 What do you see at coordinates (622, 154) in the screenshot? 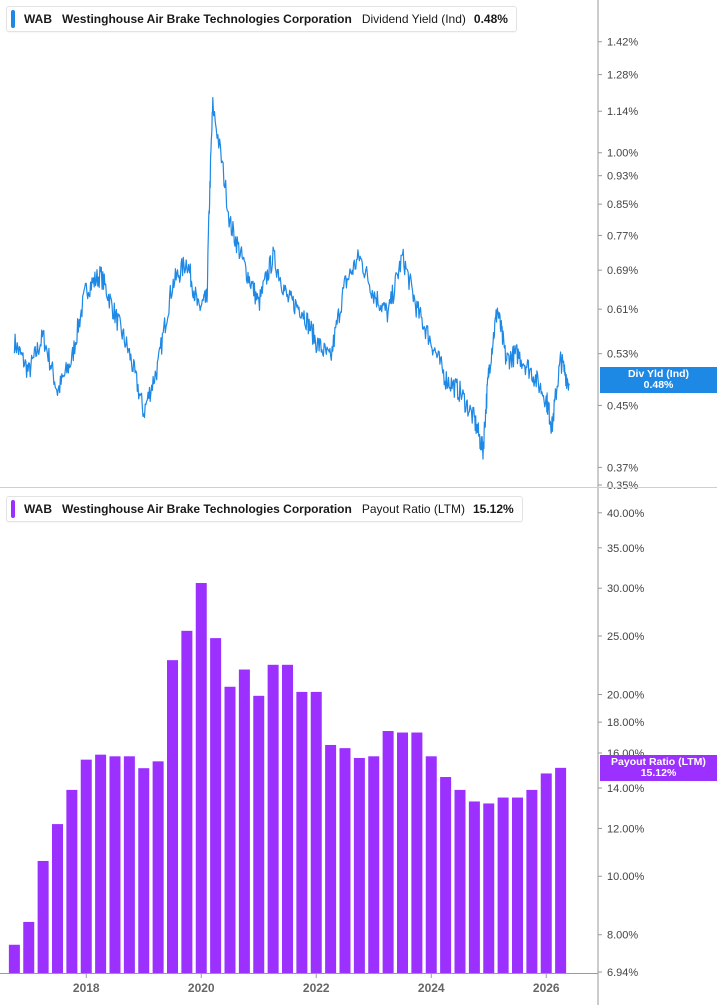
I see `top-y-tick-label: 1.00%` at bounding box center [622, 154].